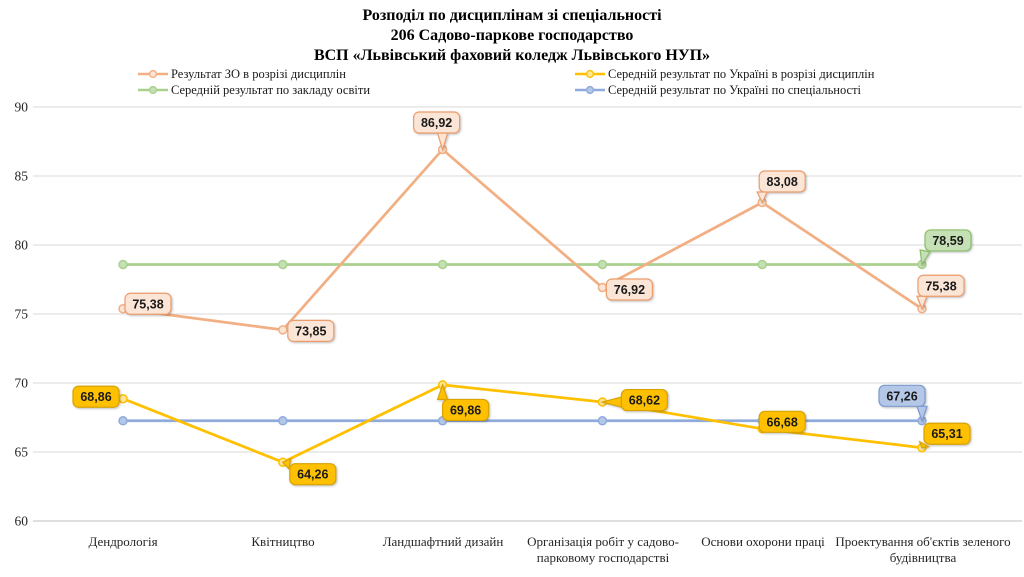 The image size is (1024, 577). I want to click on data-label-callout: 86,92, so click(437, 131).